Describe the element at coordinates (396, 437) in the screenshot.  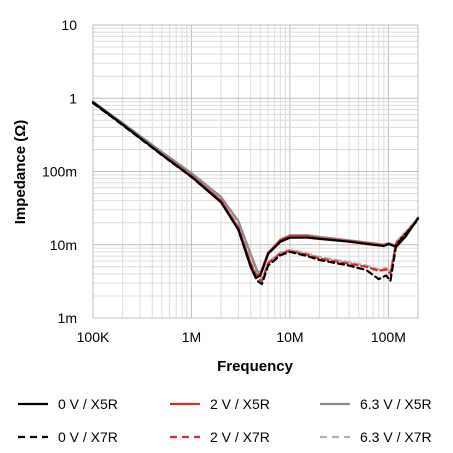
I see `legend-label-5: 6.3 V / X7R` at that location.